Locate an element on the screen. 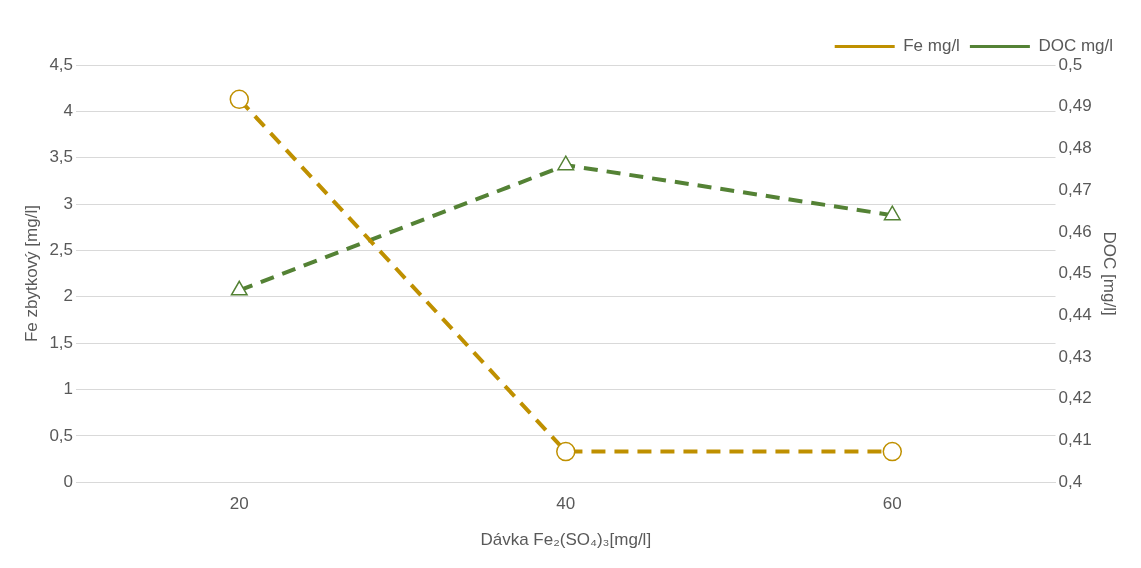 The width and height of the screenshot is (1141, 568). y-tick-label: 0 is located at coordinates (68, 481).